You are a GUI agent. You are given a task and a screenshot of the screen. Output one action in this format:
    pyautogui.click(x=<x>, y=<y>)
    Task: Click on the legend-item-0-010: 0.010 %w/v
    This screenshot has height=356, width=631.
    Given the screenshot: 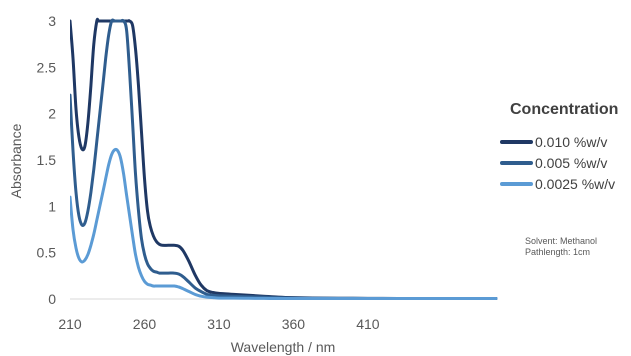 What is the action you would take?
    pyautogui.click(x=564, y=141)
    